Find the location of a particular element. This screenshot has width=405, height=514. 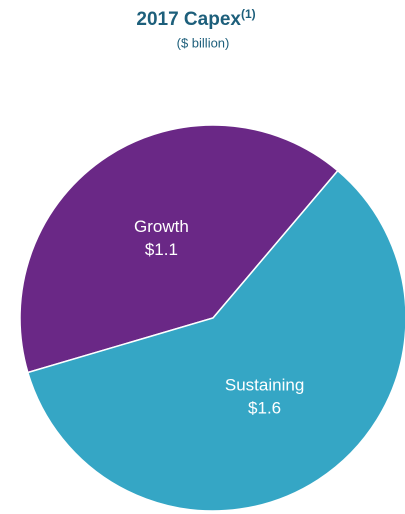

slice-label: Growth is located at coordinates (161, 226).